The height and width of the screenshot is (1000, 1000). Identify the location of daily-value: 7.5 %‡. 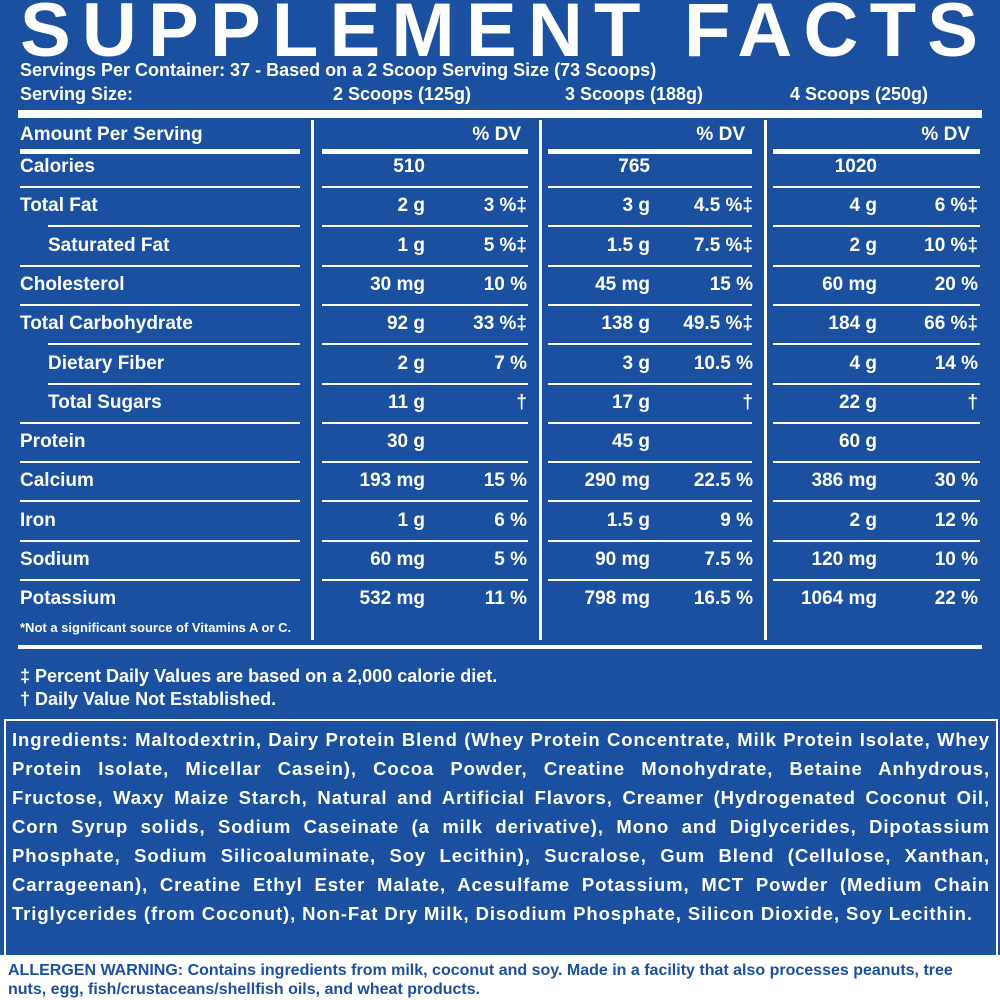
(723, 245).